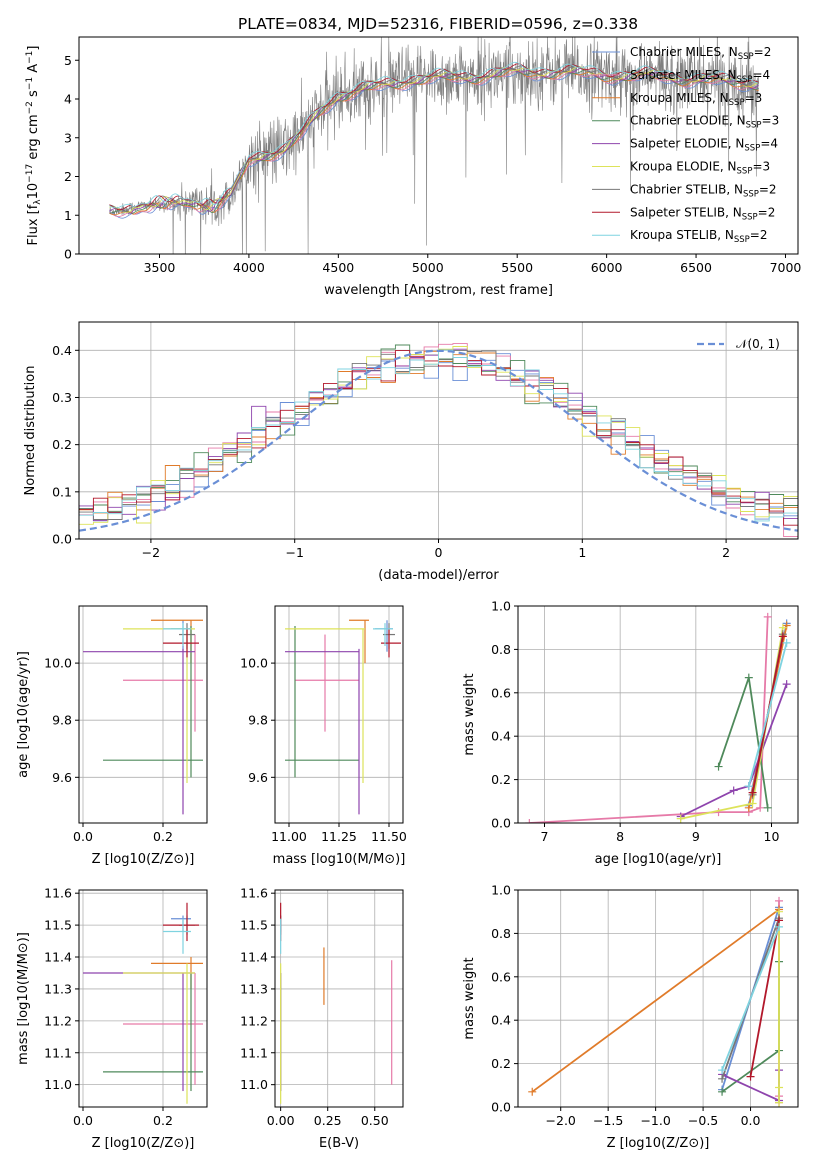  I want to click on x-tick-label: 11.00, so click(289, 836).